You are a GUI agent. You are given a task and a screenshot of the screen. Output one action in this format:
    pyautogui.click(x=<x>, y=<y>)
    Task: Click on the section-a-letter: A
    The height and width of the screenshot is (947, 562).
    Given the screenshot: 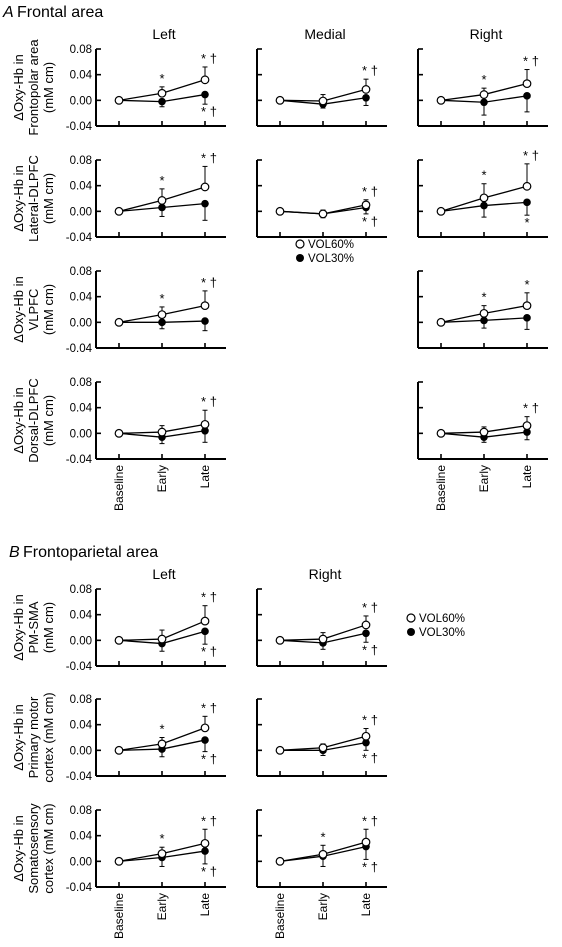 What is the action you would take?
    pyautogui.click(x=8, y=12)
    